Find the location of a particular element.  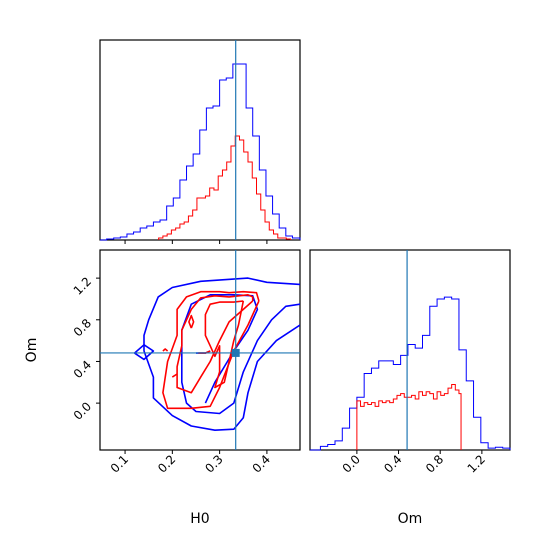

panel-h0-om-contour is located at coordinates (200, 350).